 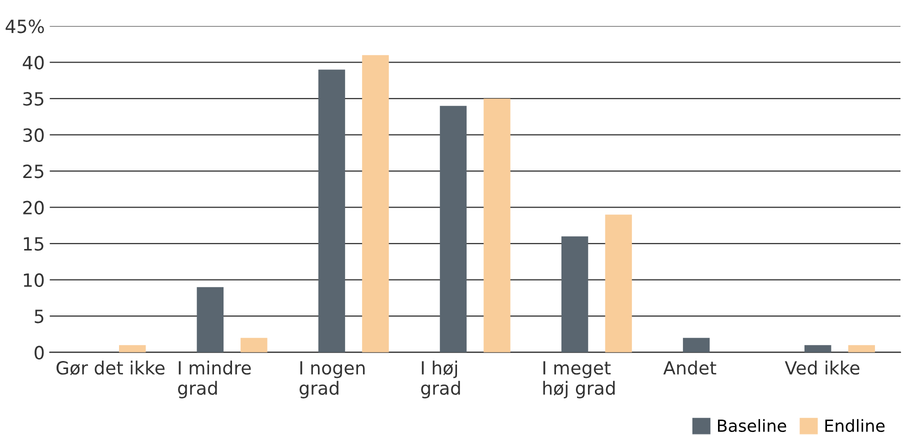 What do you see at coordinates (33, 135) in the screenshot?
I see `y-tick-label: 30` at bounding box center [33, 135].